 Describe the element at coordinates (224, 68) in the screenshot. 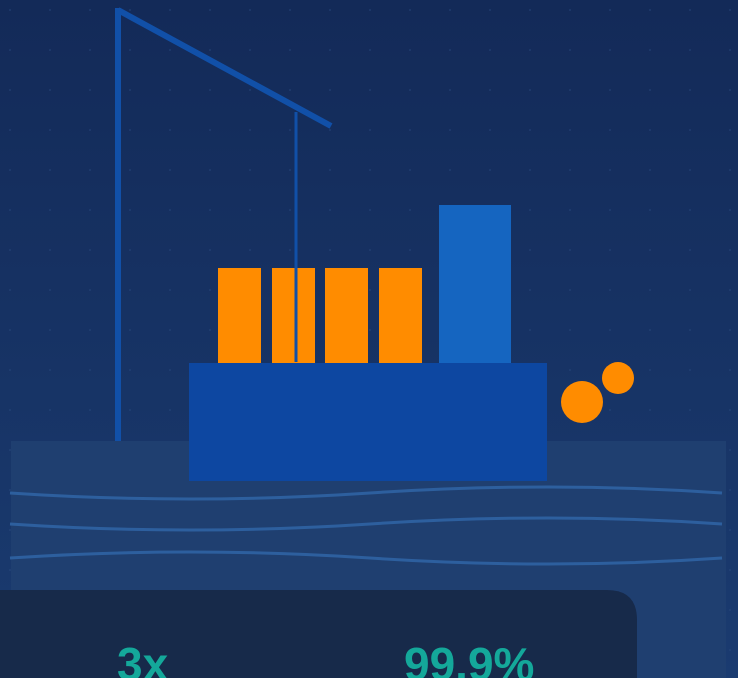

I see `crane-boom` at that location.